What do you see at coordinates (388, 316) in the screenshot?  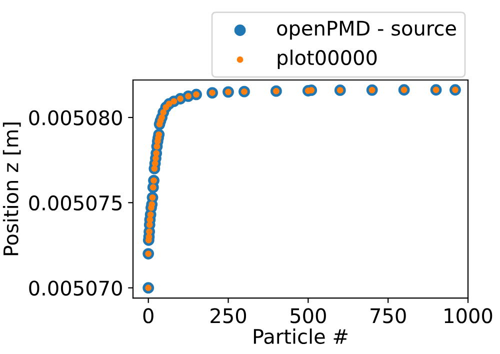 I see `x-tick-label: 750` at bounding box center [388, 316].